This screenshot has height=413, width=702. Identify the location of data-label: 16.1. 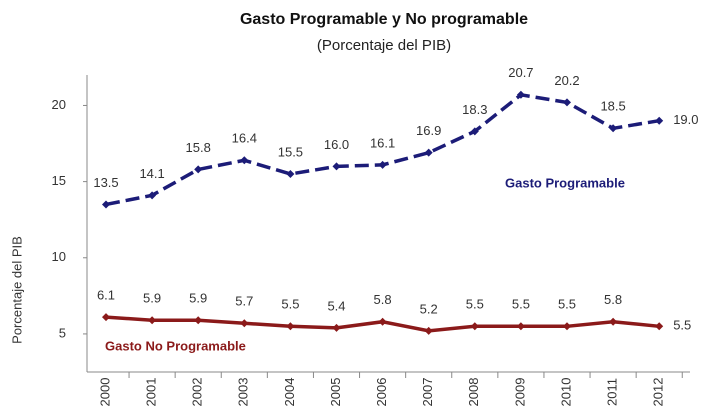
(382, 142).